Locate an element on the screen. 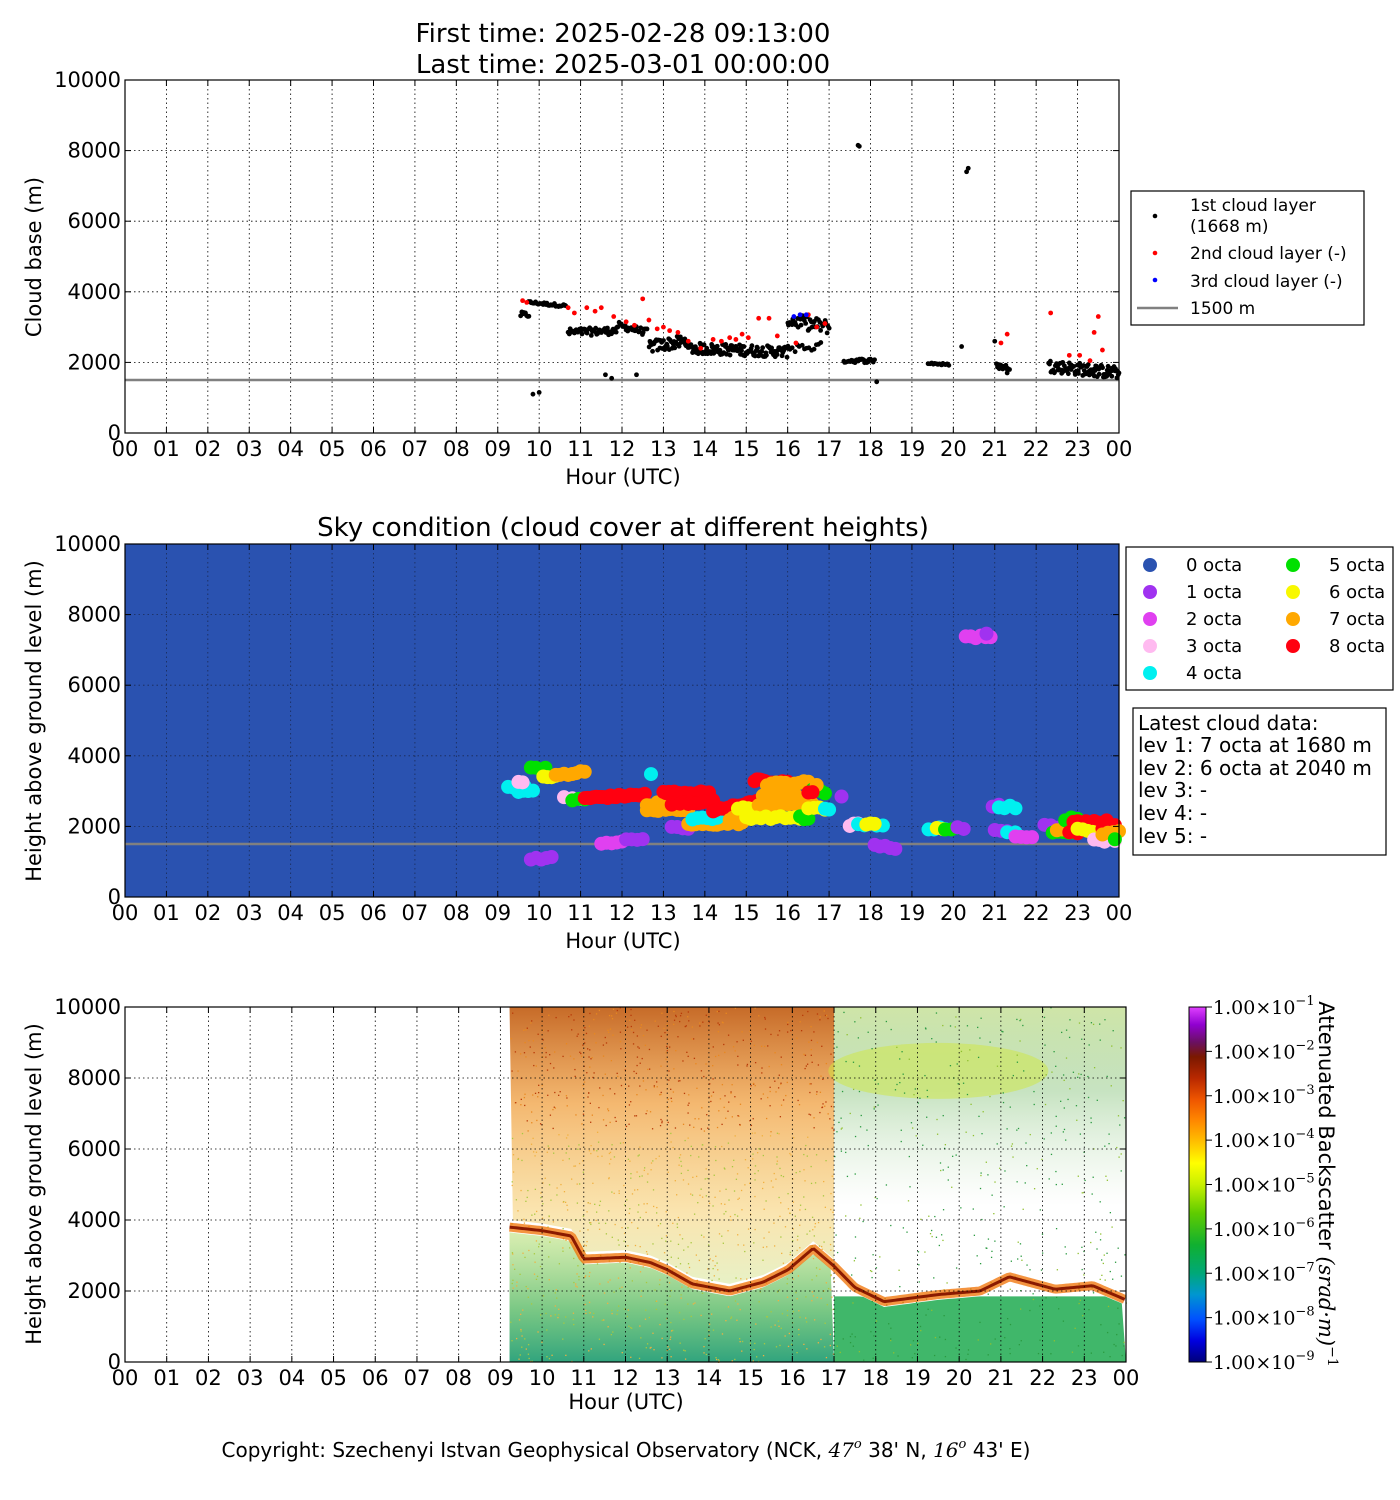 This screenshot has width=1400, height=1500. colorbar-tick-exponent: −4 is located at coordinates (1304, 1134).